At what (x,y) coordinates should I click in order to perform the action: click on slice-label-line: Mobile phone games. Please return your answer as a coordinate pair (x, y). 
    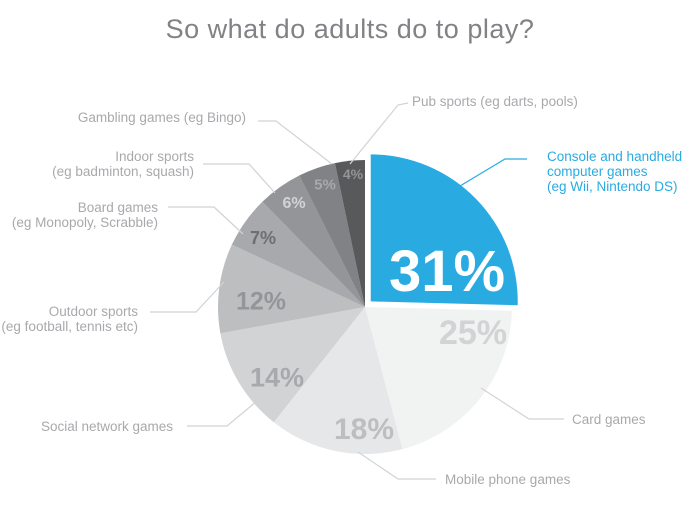
    Looking at the image, I should click on (508, 479).